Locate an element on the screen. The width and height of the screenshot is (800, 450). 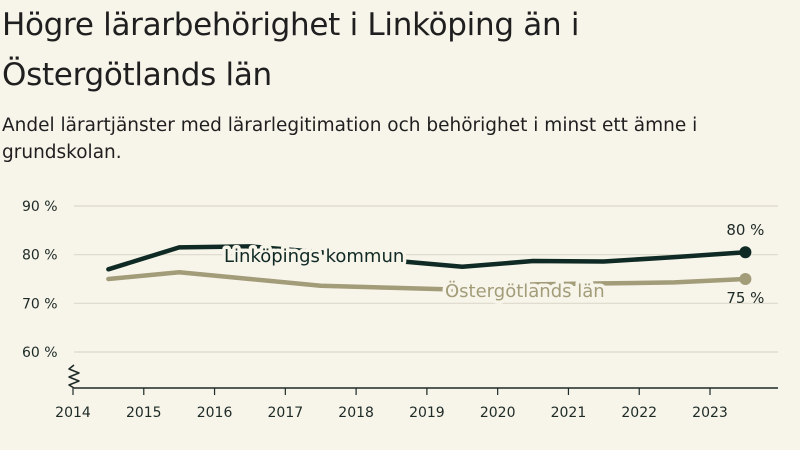
x-tick-label: 2023 is located at coordinates (710, 413).